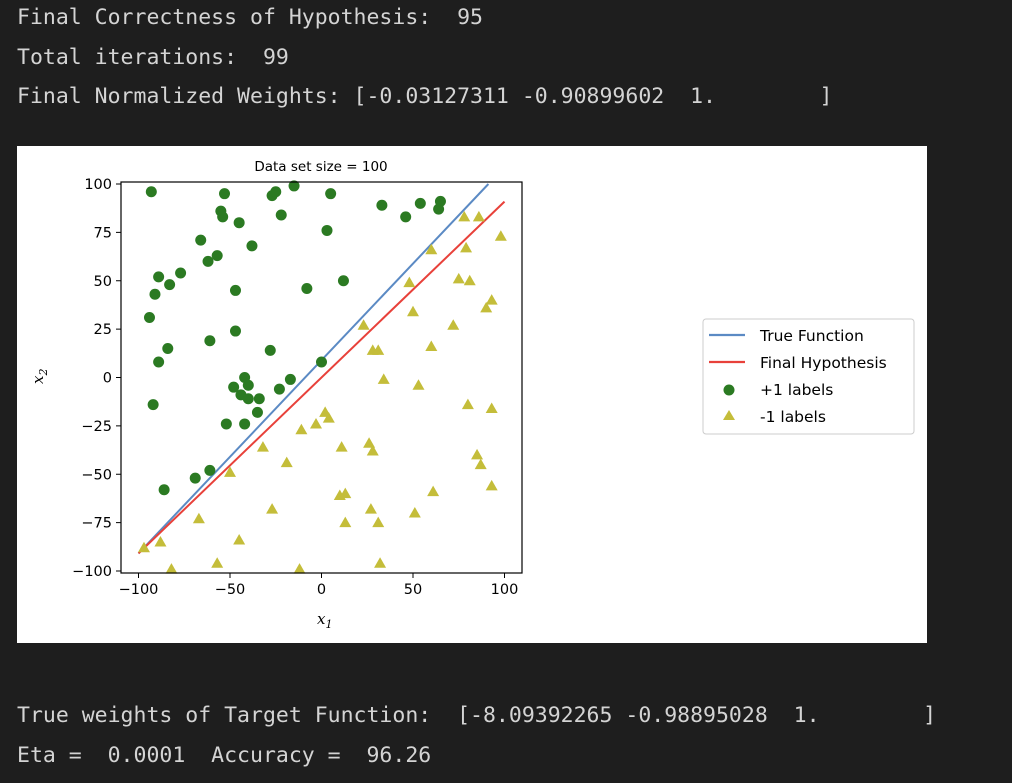 The width and height of the screenshot is (1012, 783). What do you see at coordinates (139, 590) in the screenshot?
I see `x-tick-label: −100` at bounding box center [139, 590].